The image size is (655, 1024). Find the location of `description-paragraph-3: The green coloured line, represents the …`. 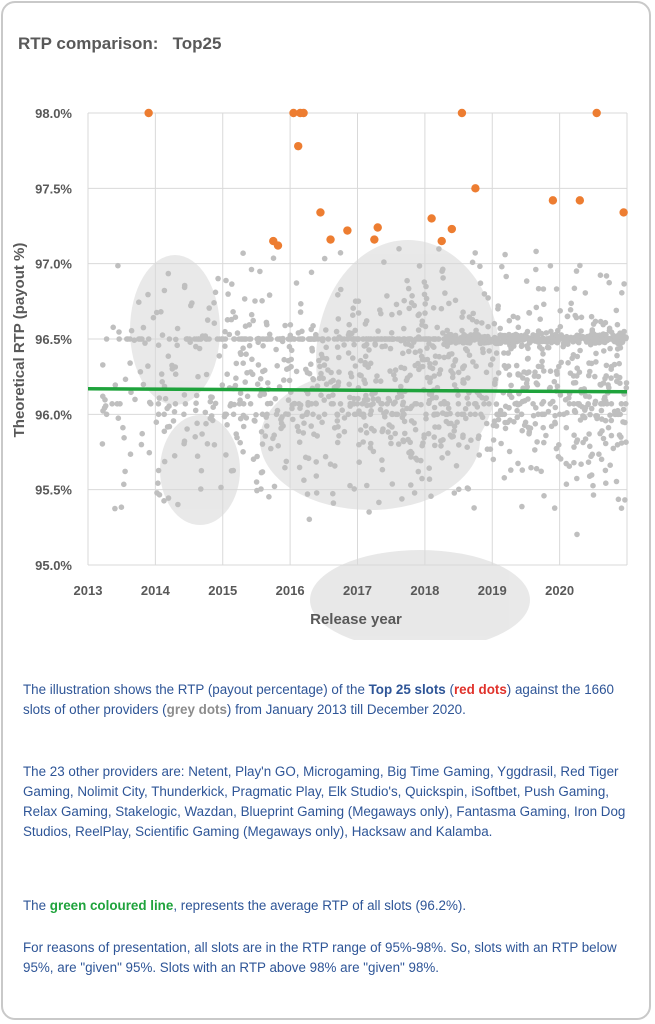

description-paragraph-3: The green coloured line, represents the … is located at coordinates (245, 905).